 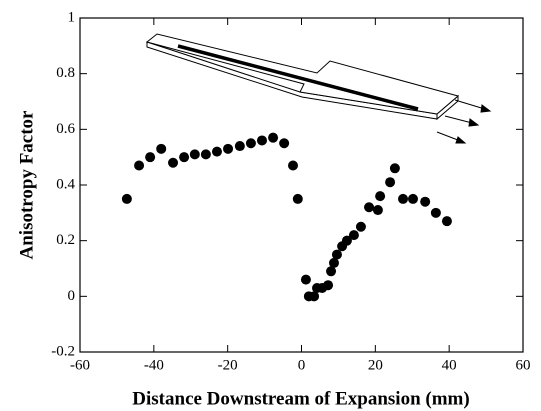 I want to click on diagram-channel, so click(x=298, y=77).